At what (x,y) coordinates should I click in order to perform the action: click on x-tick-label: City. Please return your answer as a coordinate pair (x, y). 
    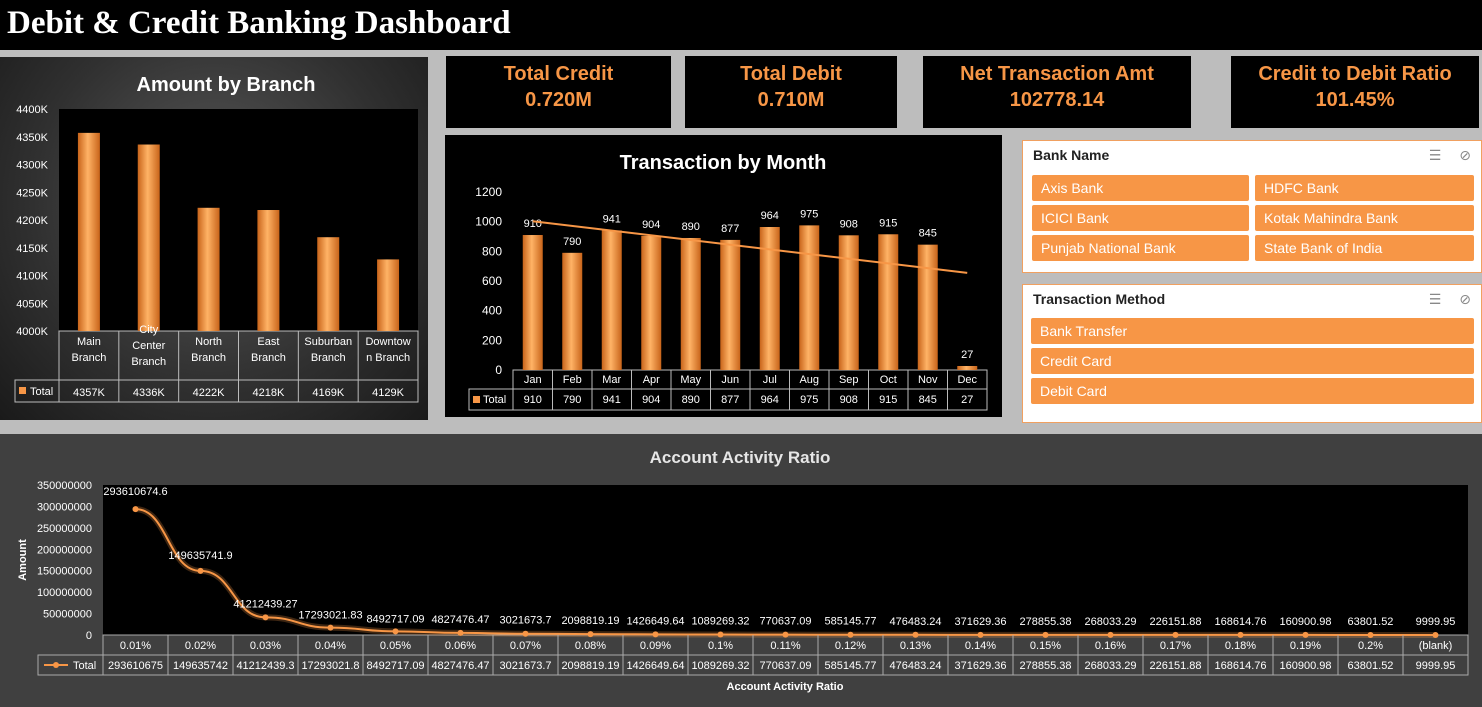
    Looking at the image, I should click on (148, 330).